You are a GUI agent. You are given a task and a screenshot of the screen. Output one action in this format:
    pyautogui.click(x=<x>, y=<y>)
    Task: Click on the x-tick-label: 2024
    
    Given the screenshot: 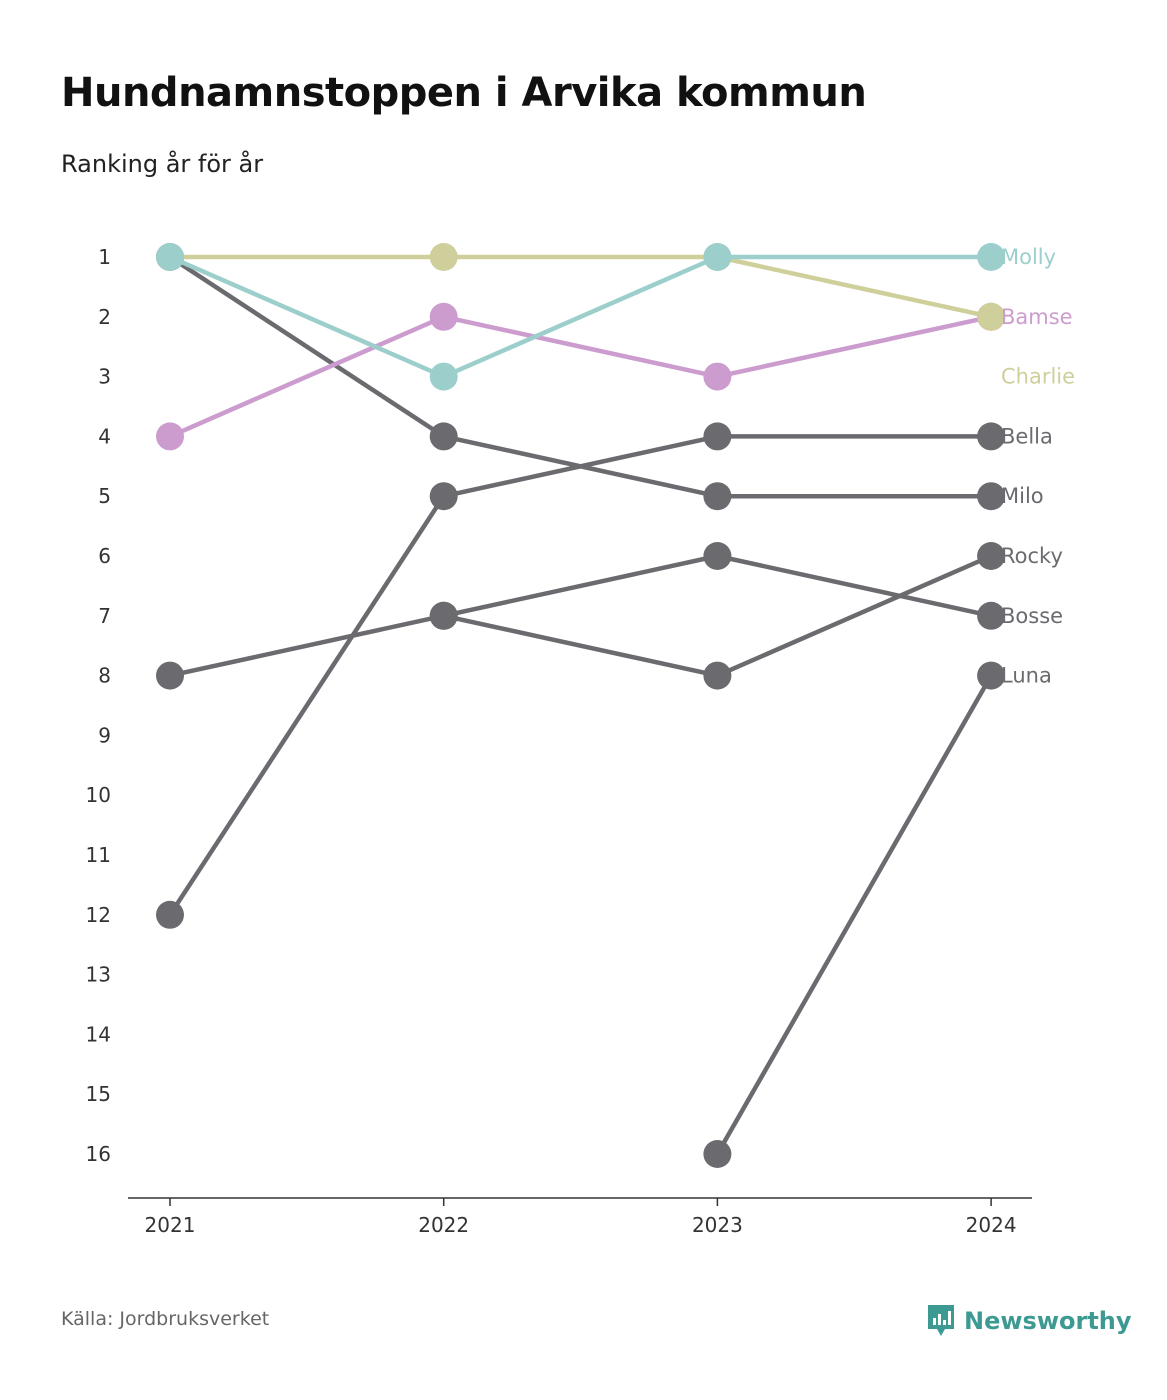 What is the action you would take?
    pyautogui.click(x=991, y=1225)
    